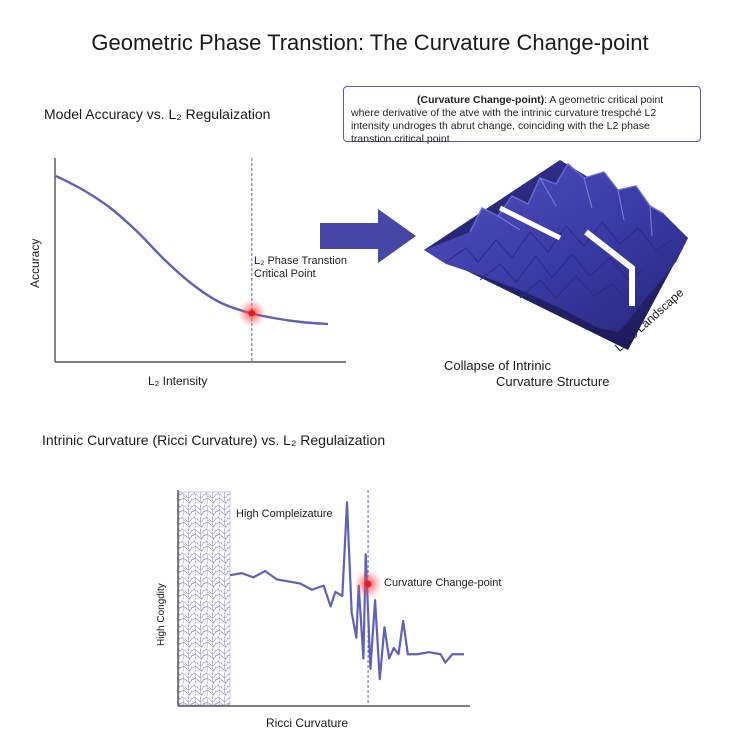 This screenshot has height=740, width=740. I want to click on high-complexity-region, so click(204, 598).